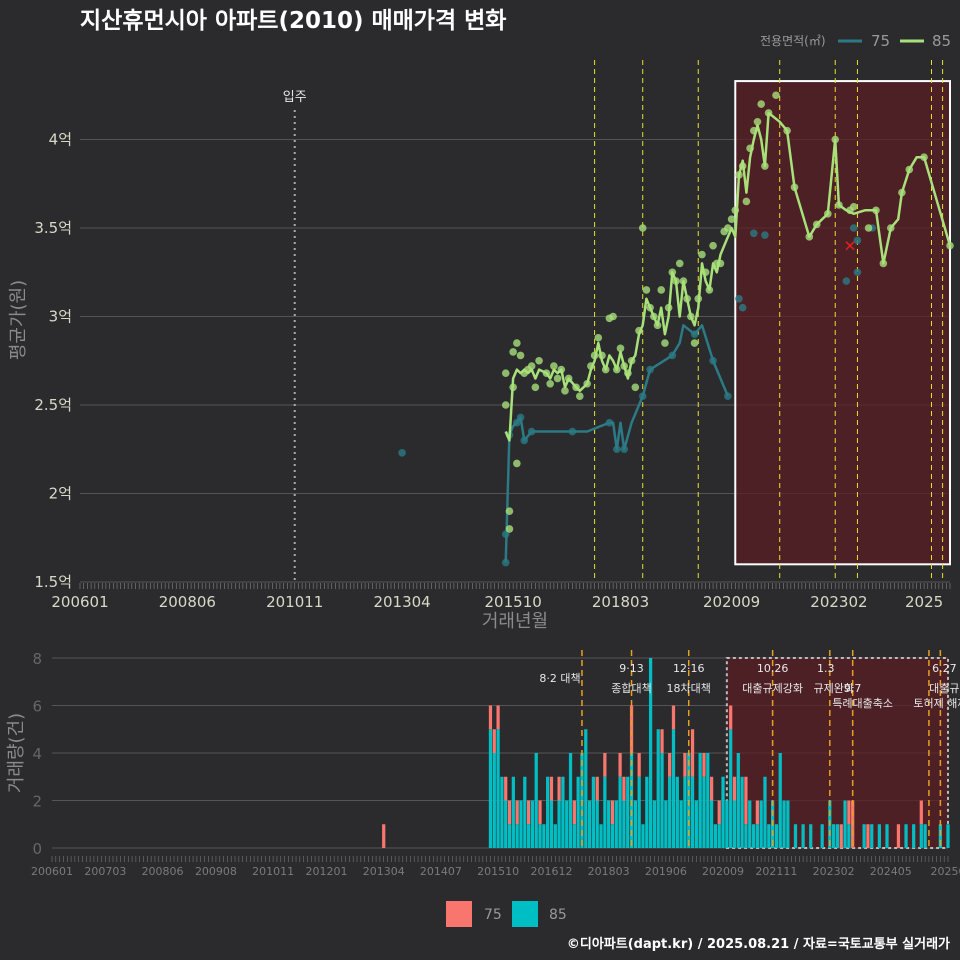 Image resolution: width=960 pixels, height=960 pixels. I want to click on x-tick-label: 202302, so click(838, 602).